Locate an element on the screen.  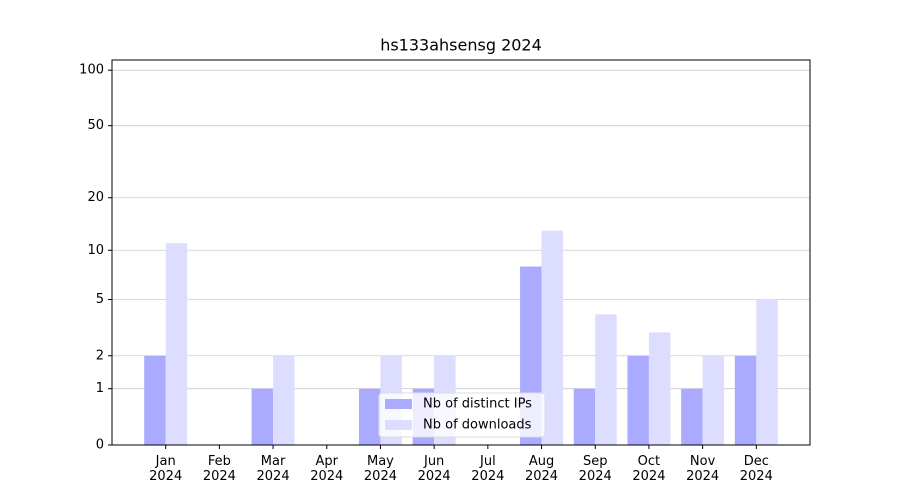
legend-label: Nb of downloads is located at coordinates (477, 425).